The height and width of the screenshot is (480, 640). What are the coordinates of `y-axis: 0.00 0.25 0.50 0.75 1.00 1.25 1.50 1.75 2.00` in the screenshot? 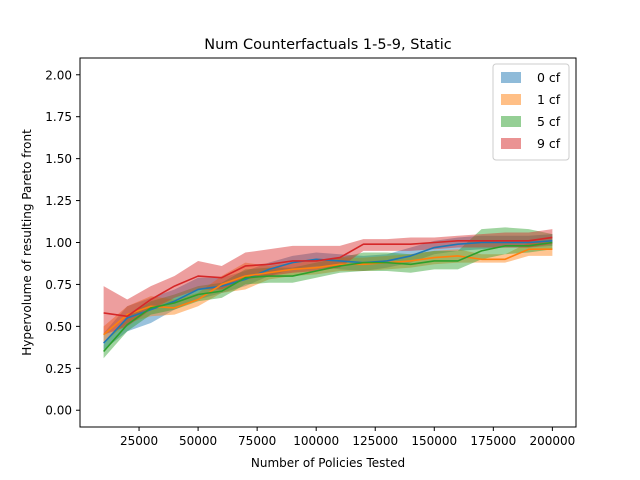 It's located at (62, 243).